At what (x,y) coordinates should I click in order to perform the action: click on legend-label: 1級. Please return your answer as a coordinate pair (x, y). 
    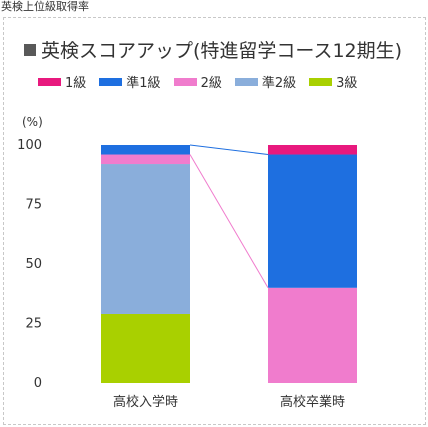
    Looking at the image, I should click on (76, 83).